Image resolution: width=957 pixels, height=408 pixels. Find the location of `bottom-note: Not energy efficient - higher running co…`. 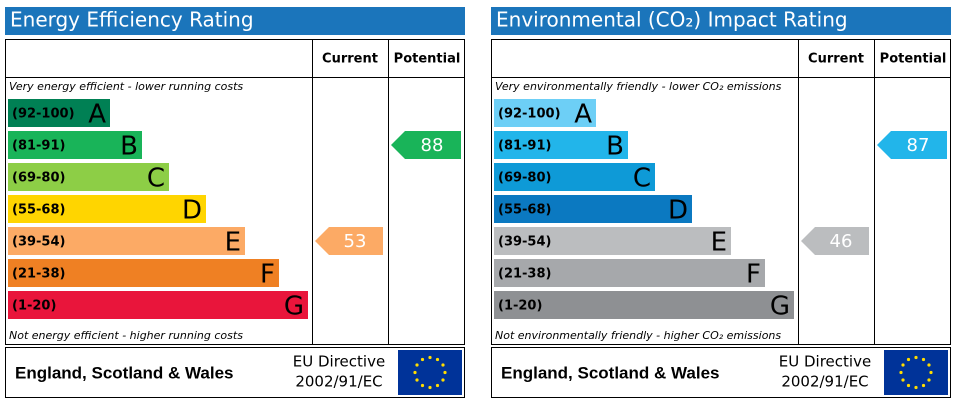

bottom-note: Not energy efficient - higher running co… is located at coordinates (126, 335).